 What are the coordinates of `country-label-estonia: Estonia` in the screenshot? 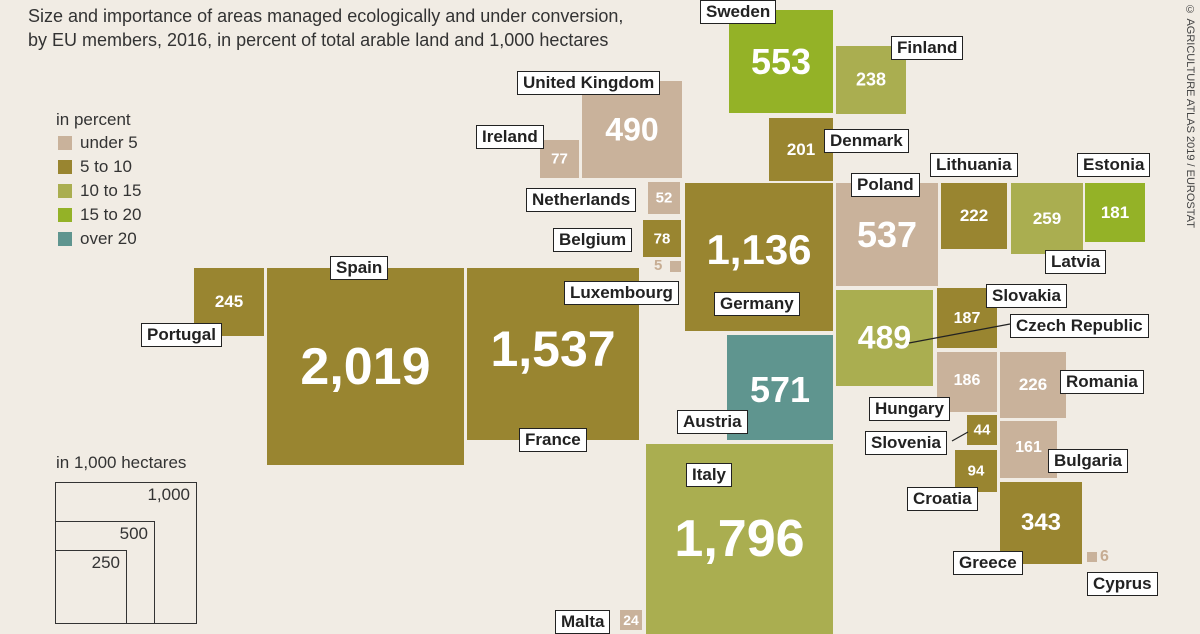 It's located at (1114, 165).